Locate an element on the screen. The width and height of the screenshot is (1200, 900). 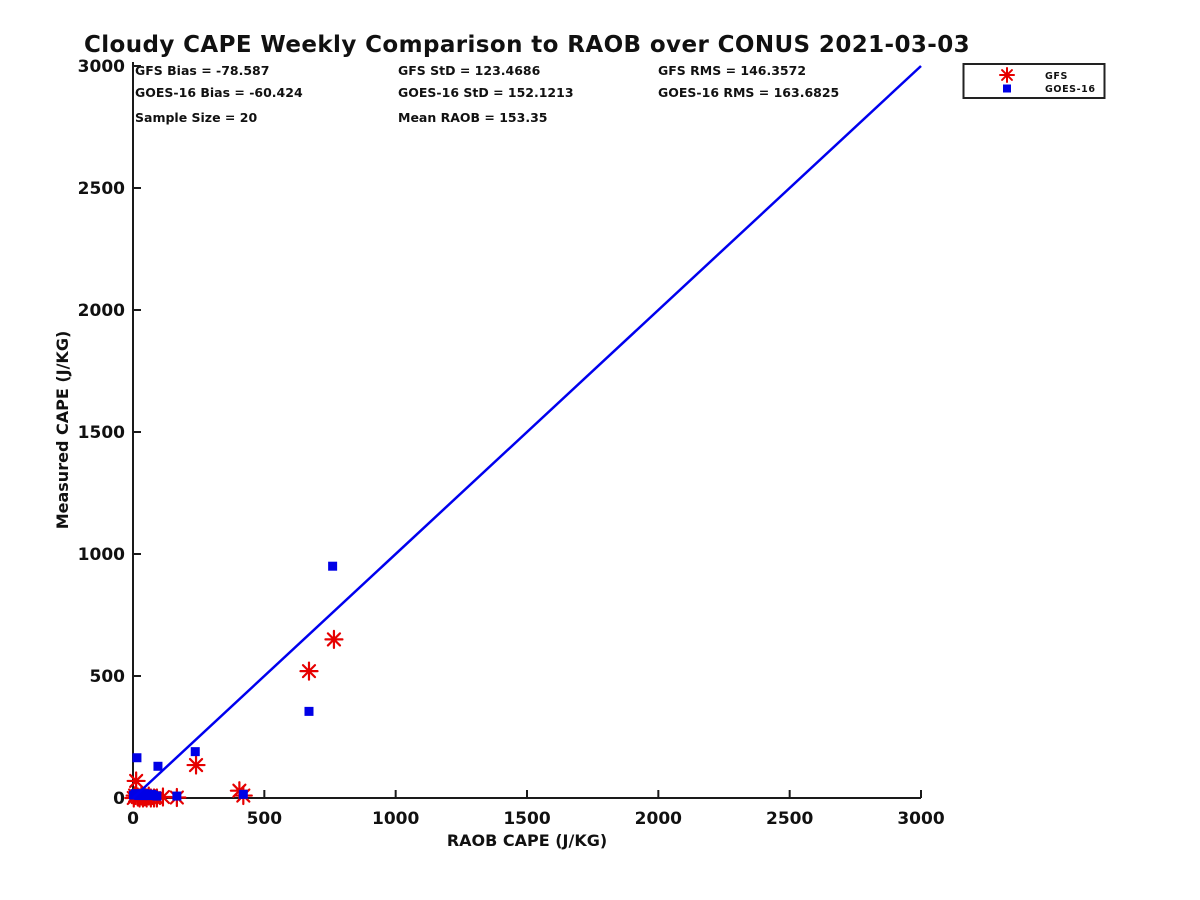
goes16-series is located at coordinates (233, 681).